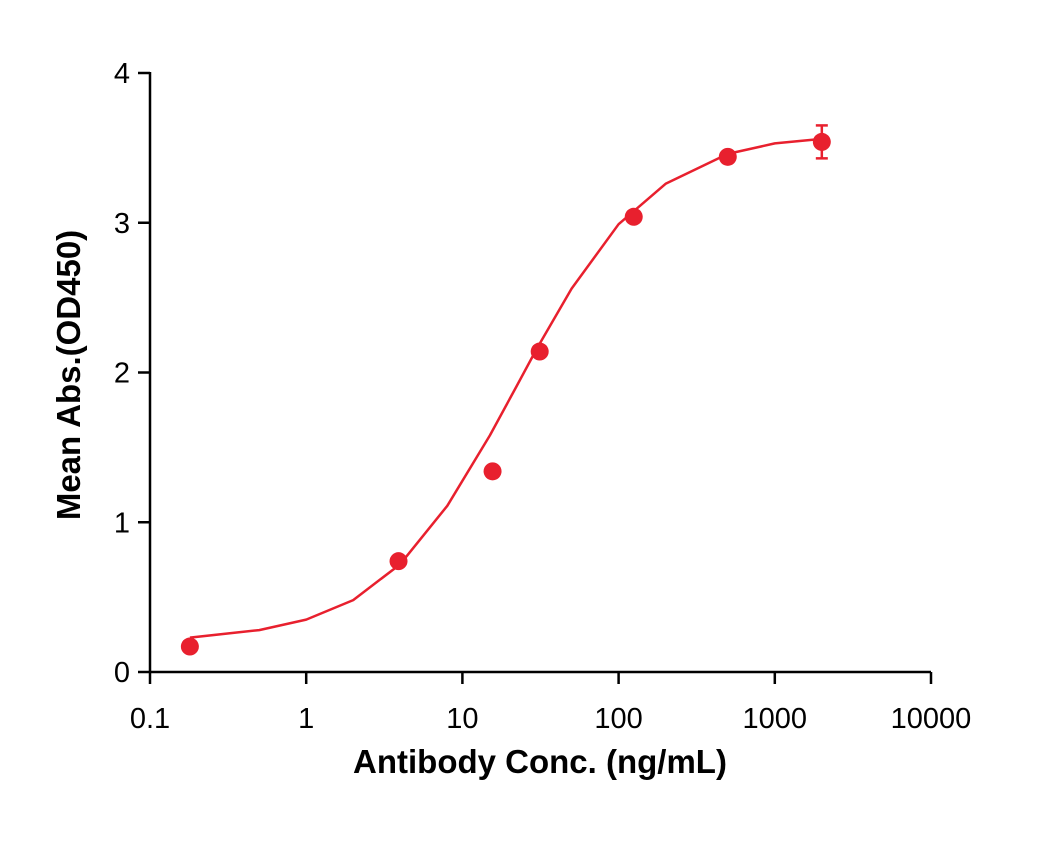 This screenshot has width=1052, height=842. I want to click on y-tick-label: 0, so click(122, 673).